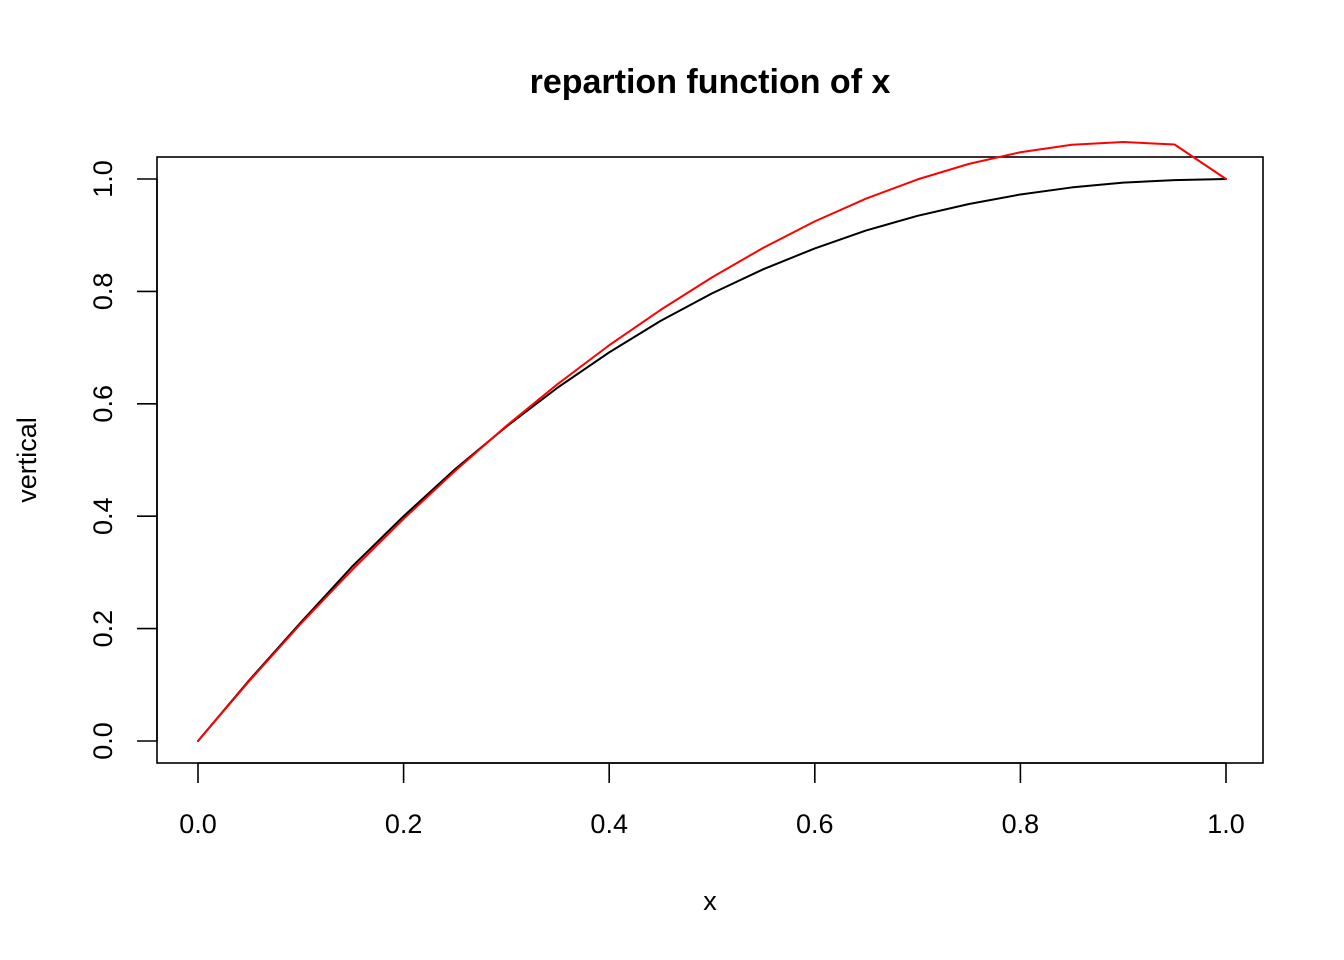  I want to click on y-tick-label: 1.0, so click(103, 179).